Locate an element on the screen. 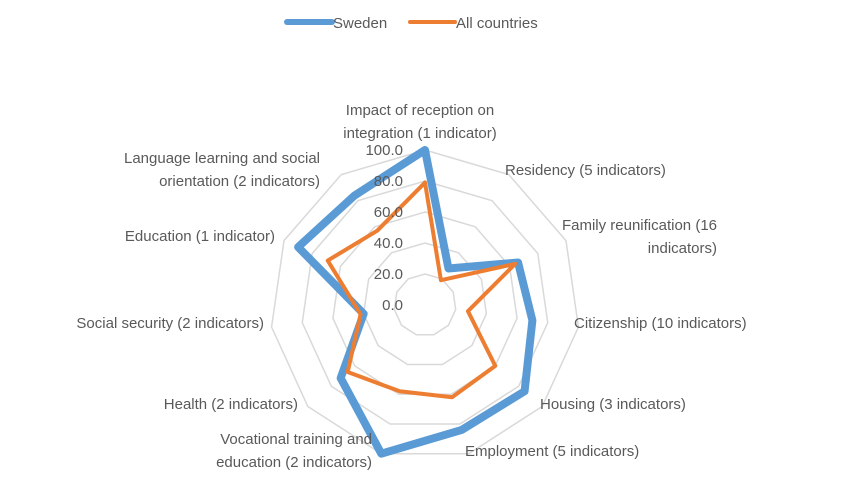 The height and width of the screenshot is (495, 846). category-label: Health (2 indicators) is located at coordinates (231, 404).